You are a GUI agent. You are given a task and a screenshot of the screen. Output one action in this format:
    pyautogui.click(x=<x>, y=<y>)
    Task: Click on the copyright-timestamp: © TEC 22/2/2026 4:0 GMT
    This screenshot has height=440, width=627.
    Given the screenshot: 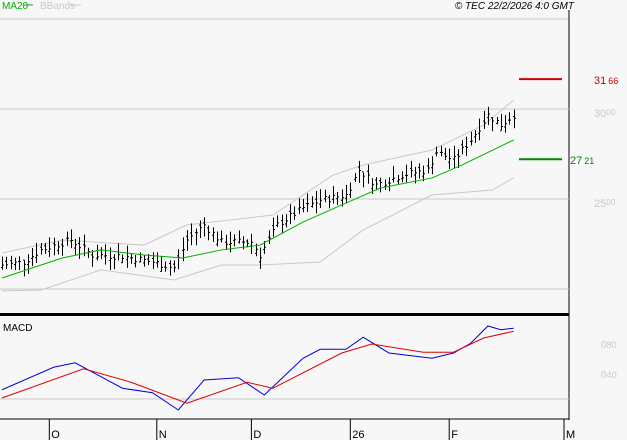 What is the action you would take?
    pyautogui.click(x=515, y=6)
    